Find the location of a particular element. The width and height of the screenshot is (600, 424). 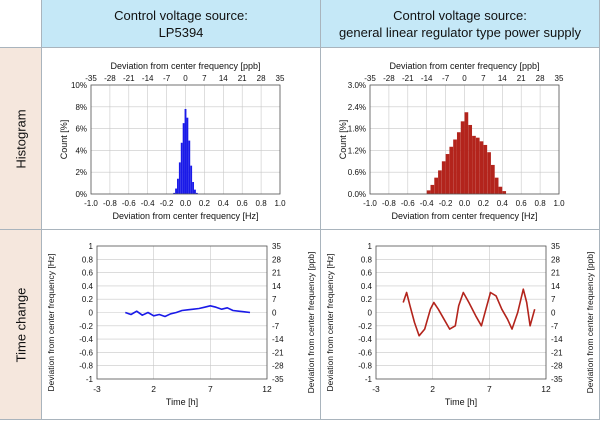

y-tick-label: 0 is located at coordinates (370, 313).